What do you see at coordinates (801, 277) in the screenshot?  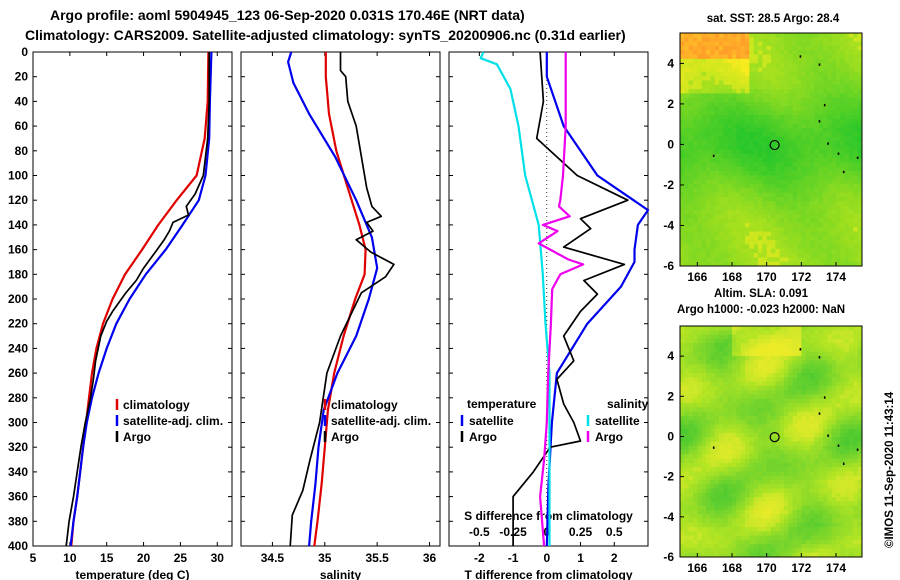 I see `map-x-tick-label: 172` at bounding box center [801, 277].